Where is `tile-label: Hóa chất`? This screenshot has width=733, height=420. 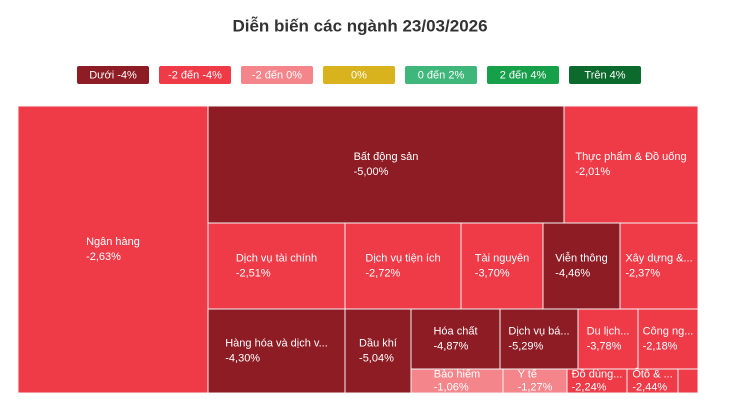
tile-label: Hóa chất is located at coordinates (455, 331).